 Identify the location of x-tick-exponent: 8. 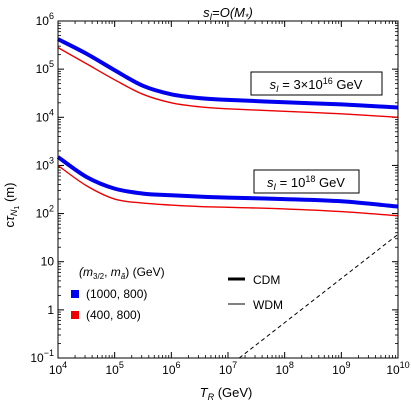
(291, 365).